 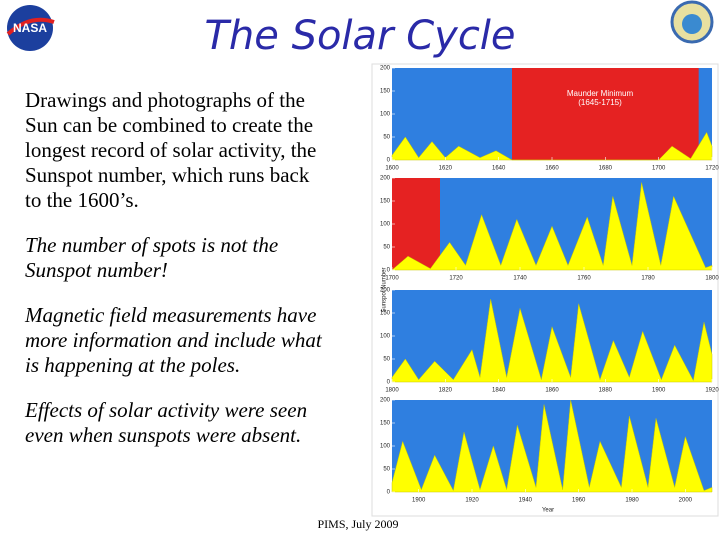 I want to click on paragraph-line: Magnetic field measurements have, so click(x=170, y=315).